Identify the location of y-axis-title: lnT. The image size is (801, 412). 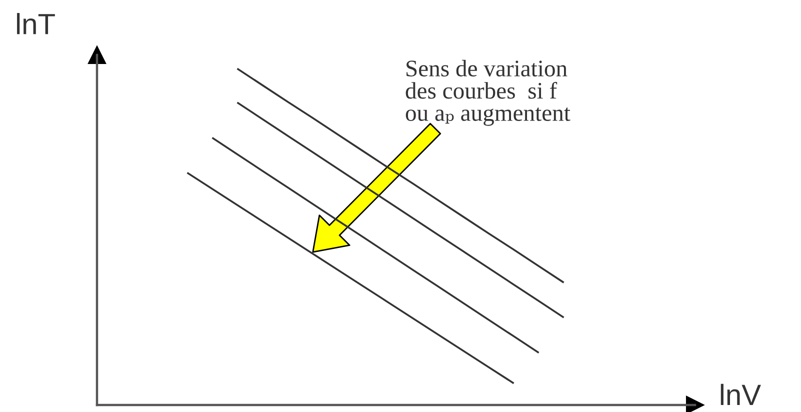
(36, 23).